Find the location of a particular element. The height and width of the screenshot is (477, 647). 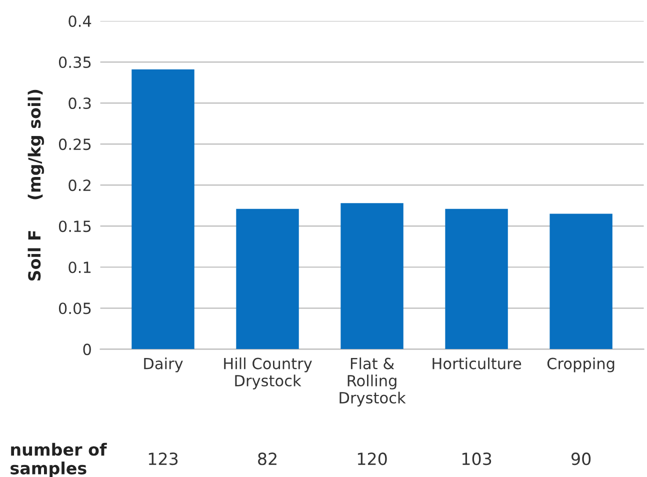

y-tick-label: 0.35 is located at coordinates (74, 62).